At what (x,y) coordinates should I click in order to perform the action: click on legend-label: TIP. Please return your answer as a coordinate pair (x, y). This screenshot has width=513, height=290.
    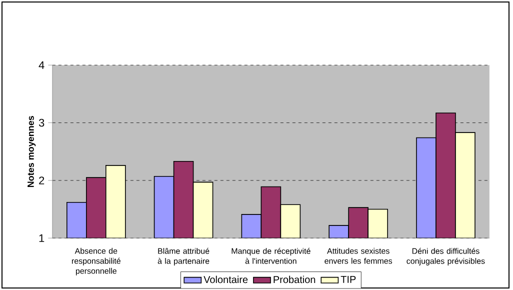
    Looking at the image, I should click on (348, 279).